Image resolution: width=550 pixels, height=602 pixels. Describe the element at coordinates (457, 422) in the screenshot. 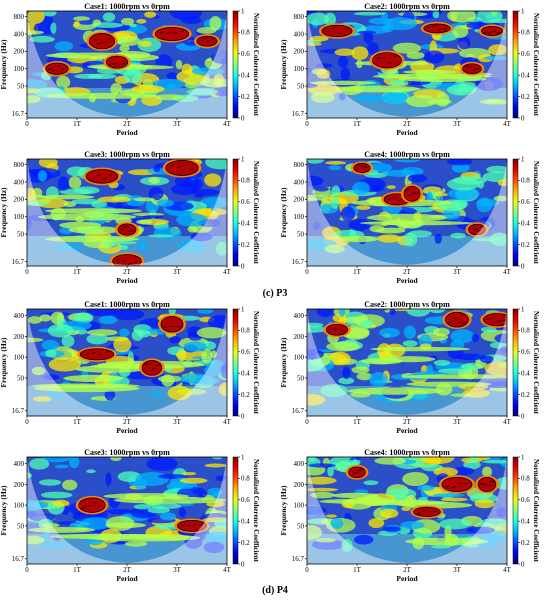

I see `x-tick-label: 3T` at that location.